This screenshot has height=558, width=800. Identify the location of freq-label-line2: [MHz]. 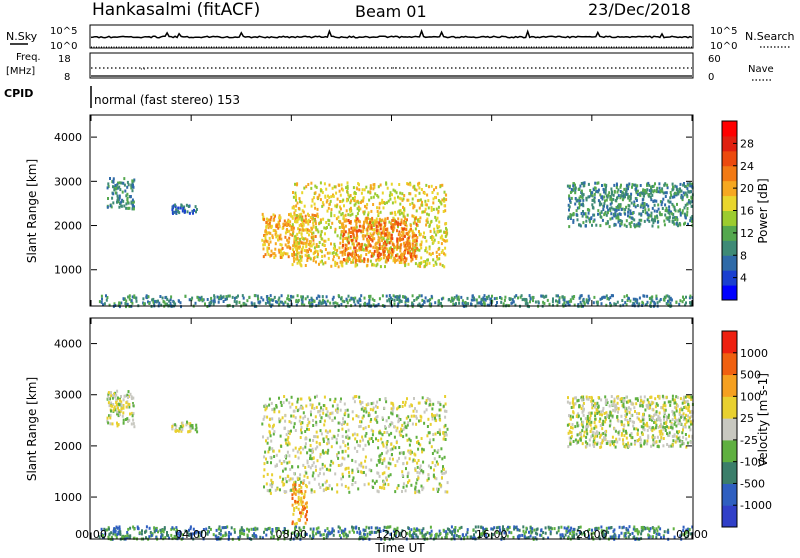
(20, 71).